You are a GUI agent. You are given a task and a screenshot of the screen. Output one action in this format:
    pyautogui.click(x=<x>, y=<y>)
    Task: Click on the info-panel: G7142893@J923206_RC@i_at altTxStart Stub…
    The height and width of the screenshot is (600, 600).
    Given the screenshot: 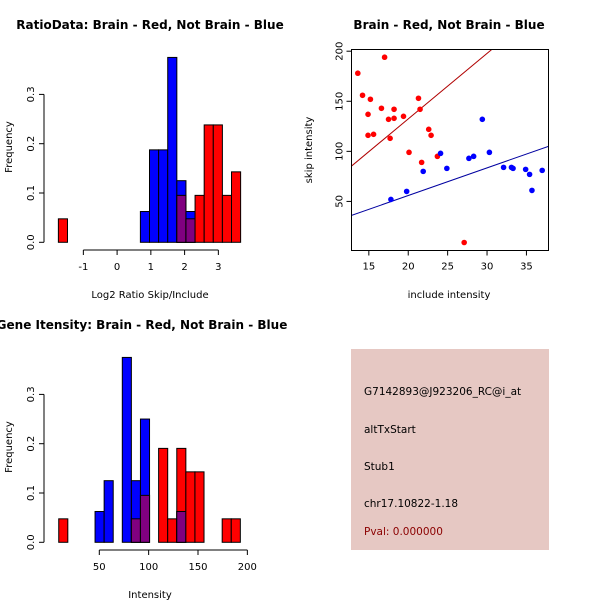 What is the action you would take?
    pyautogui.click(x=450, y=449)
    